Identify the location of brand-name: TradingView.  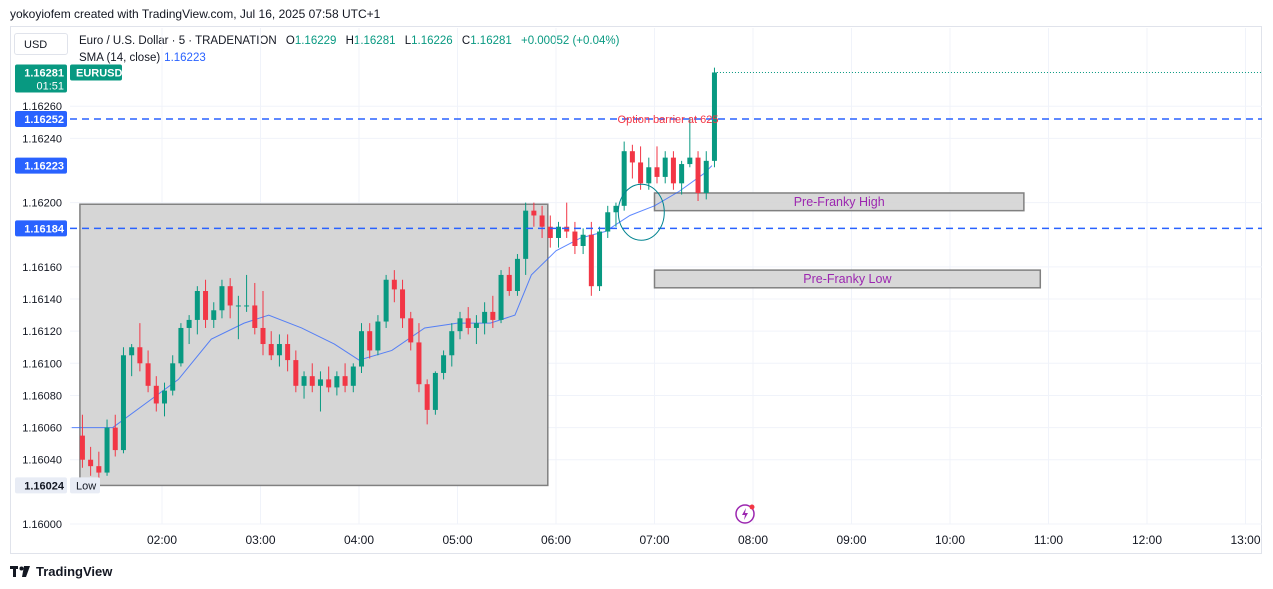
(74, 571).